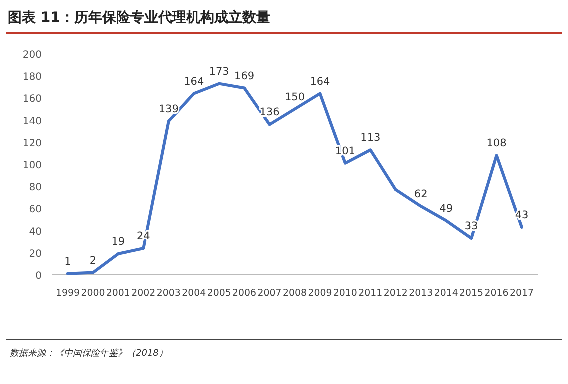 The width and height of the screenshot is (568, 384). I want to click on x-tick-label: 1999, so click(68, 293).